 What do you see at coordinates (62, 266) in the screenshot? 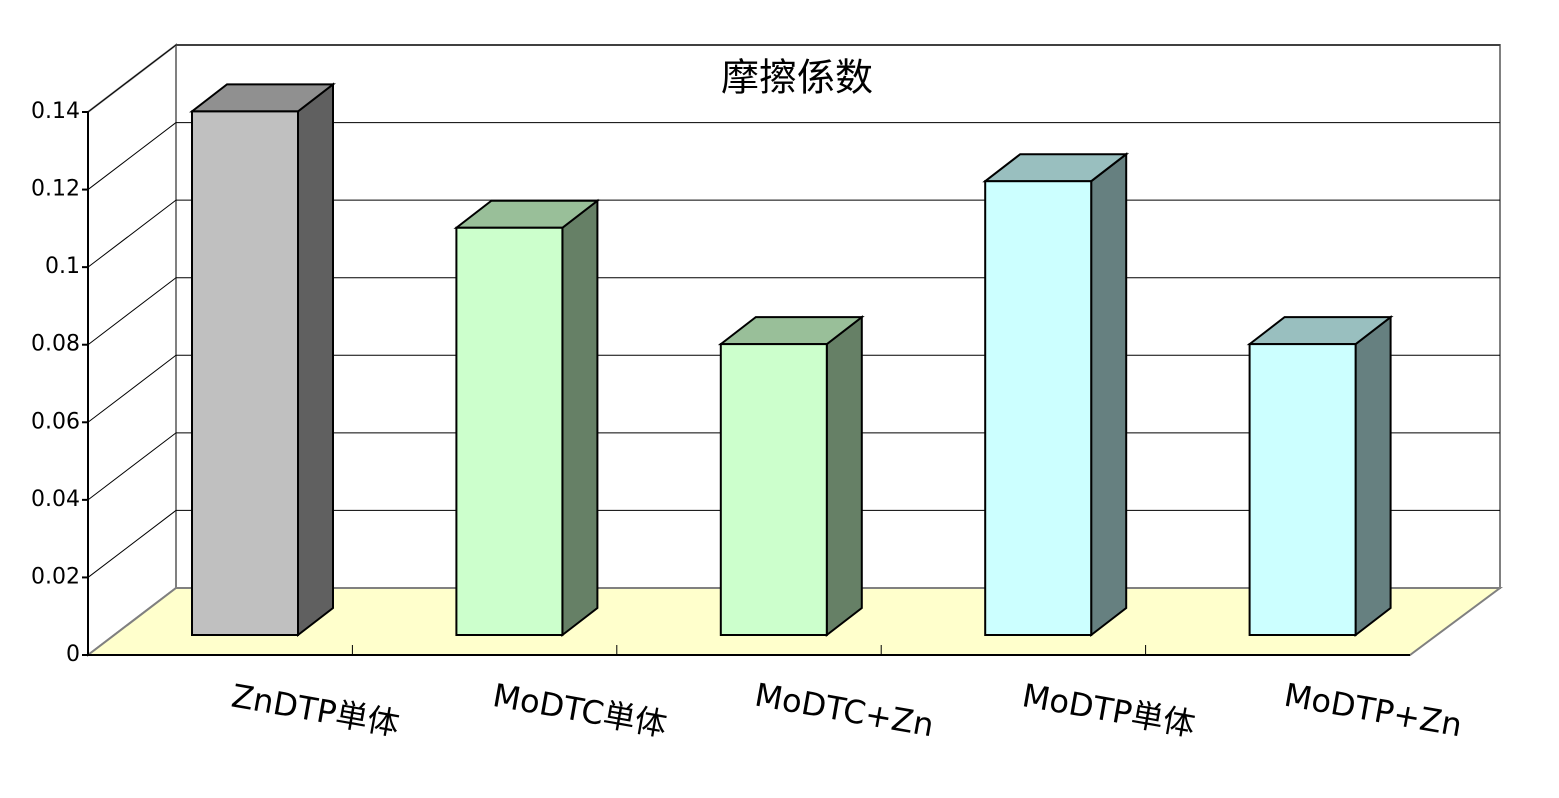
I see `y-tick-label: 0.1` at bounding box center [62, 266].